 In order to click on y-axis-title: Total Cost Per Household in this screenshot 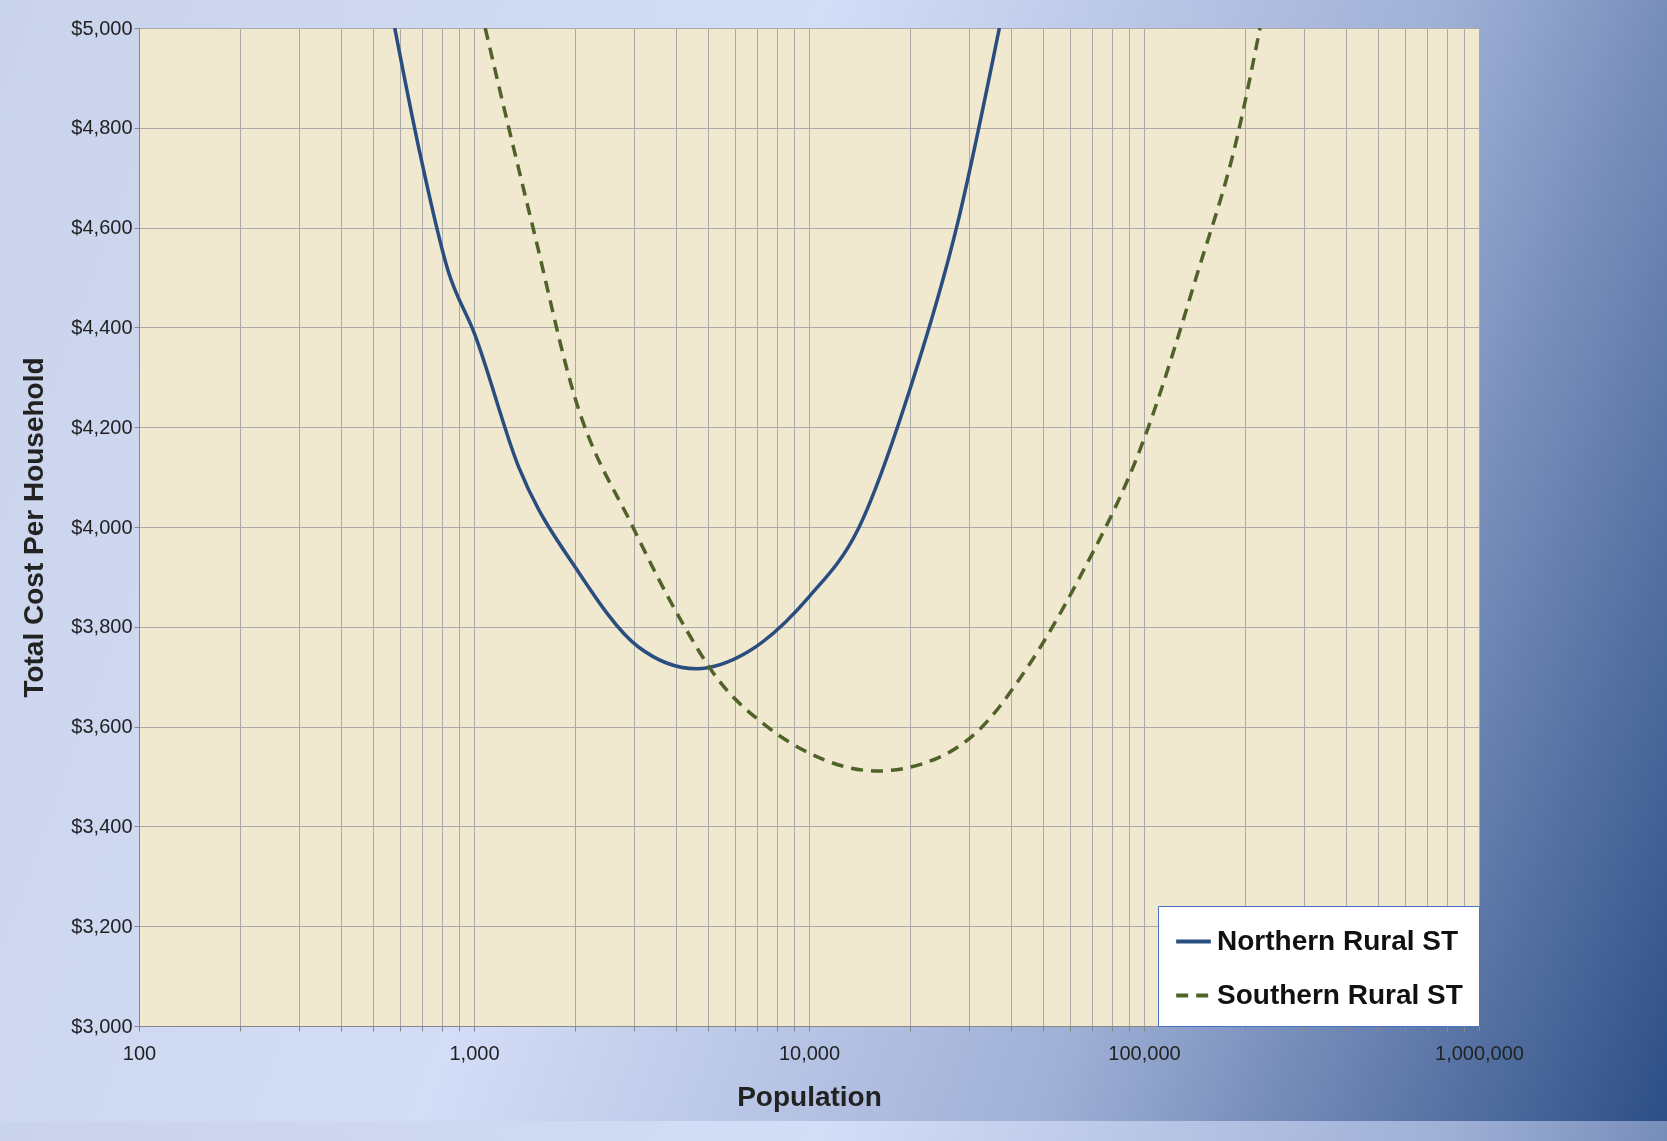, I will do `click(34, 527)`.